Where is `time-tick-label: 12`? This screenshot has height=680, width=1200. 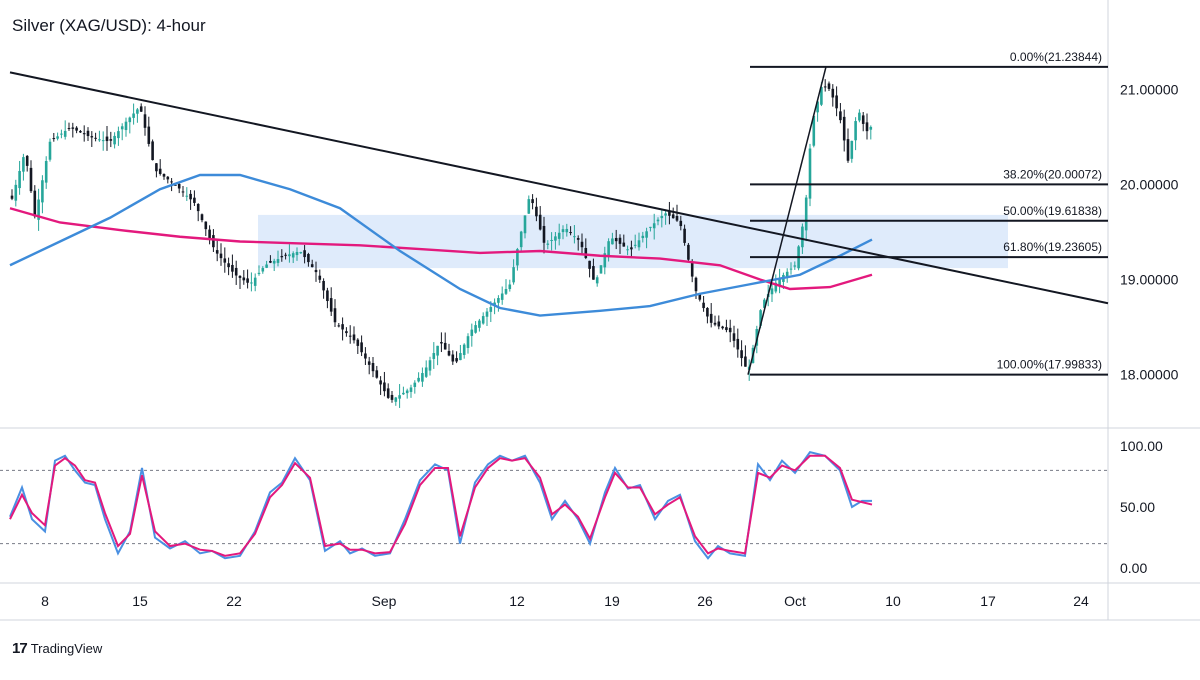 time-tick-label: 12 is located at coordinates (517, 601).